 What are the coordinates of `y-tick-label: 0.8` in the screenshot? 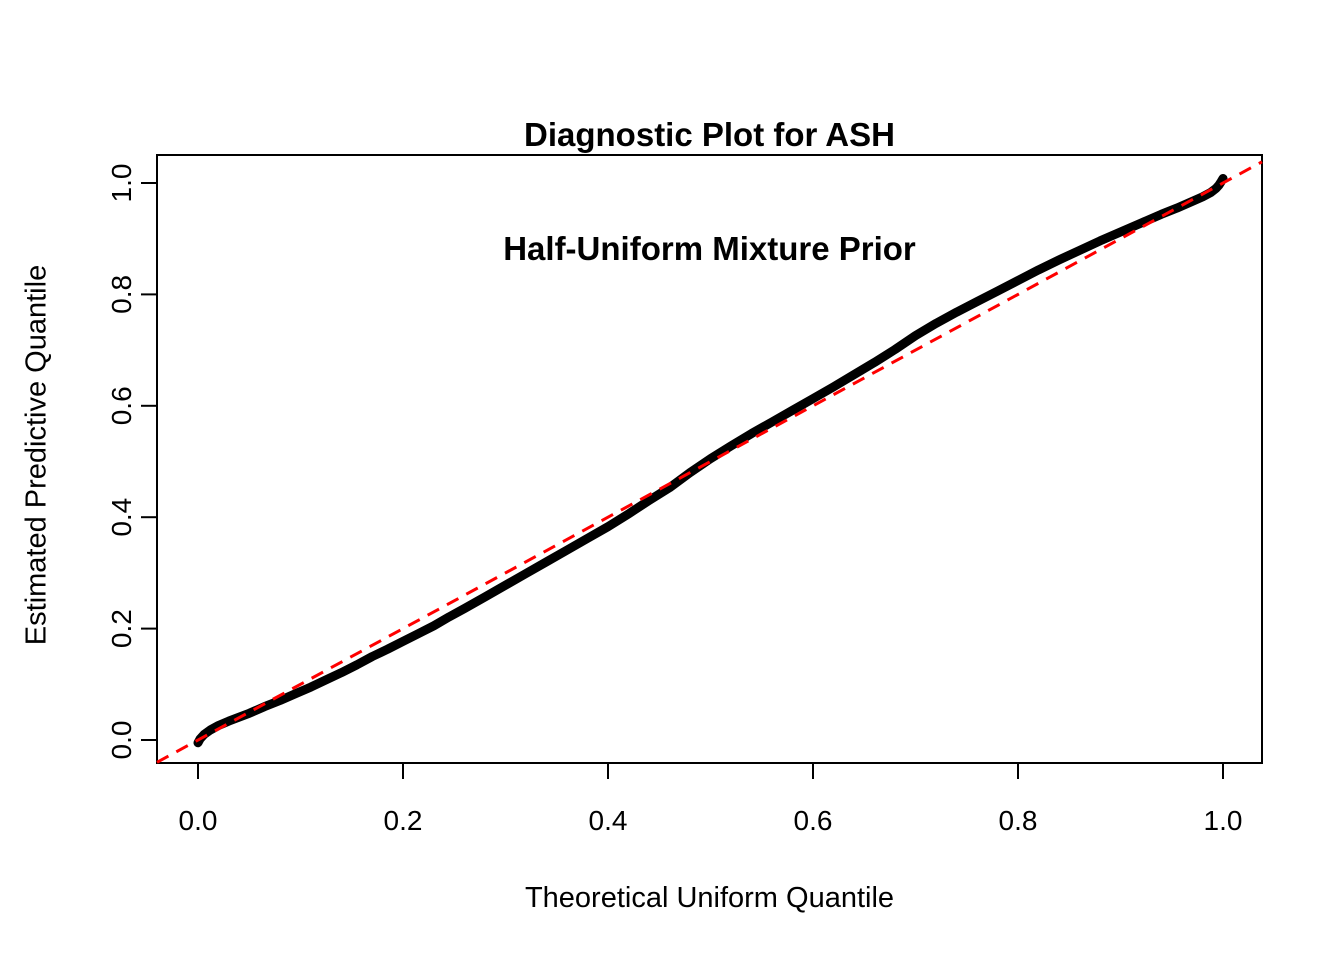 It's located at (121, 294).